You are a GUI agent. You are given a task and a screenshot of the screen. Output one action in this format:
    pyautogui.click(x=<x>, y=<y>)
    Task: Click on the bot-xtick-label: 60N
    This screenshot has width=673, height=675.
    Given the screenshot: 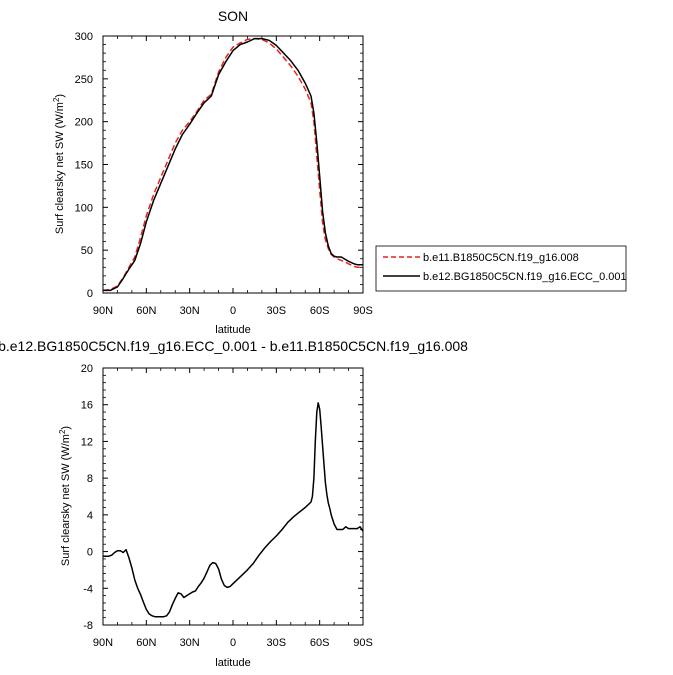 What is the action you would take?
    pyautogui.click(x=146, y=643)
    